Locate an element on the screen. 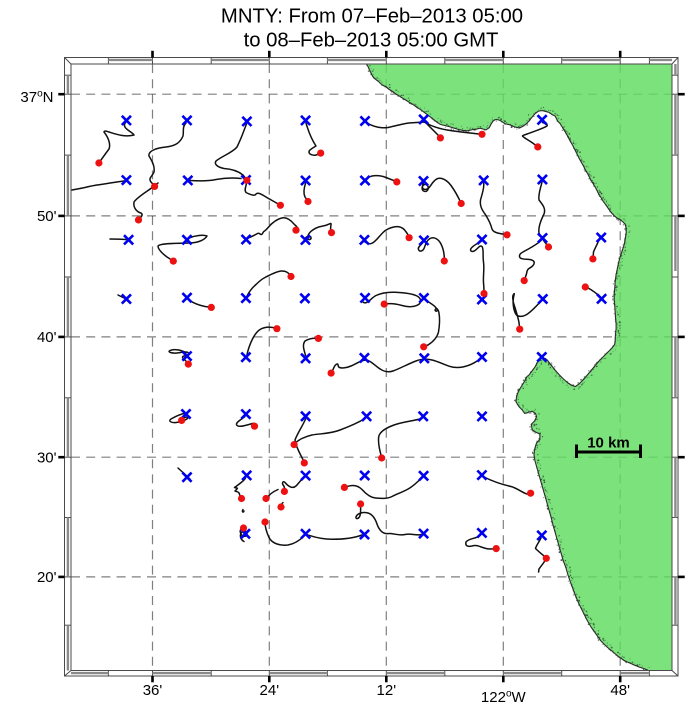 The image size is (691, 710). svg-text: 24' is located at coordinates (270, 690).